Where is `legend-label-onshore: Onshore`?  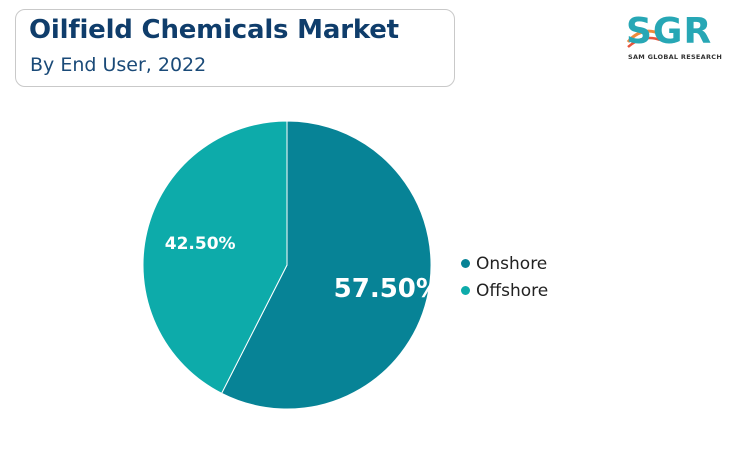
legend-label-onshore: Onshore is located at coordinates (512, 263).